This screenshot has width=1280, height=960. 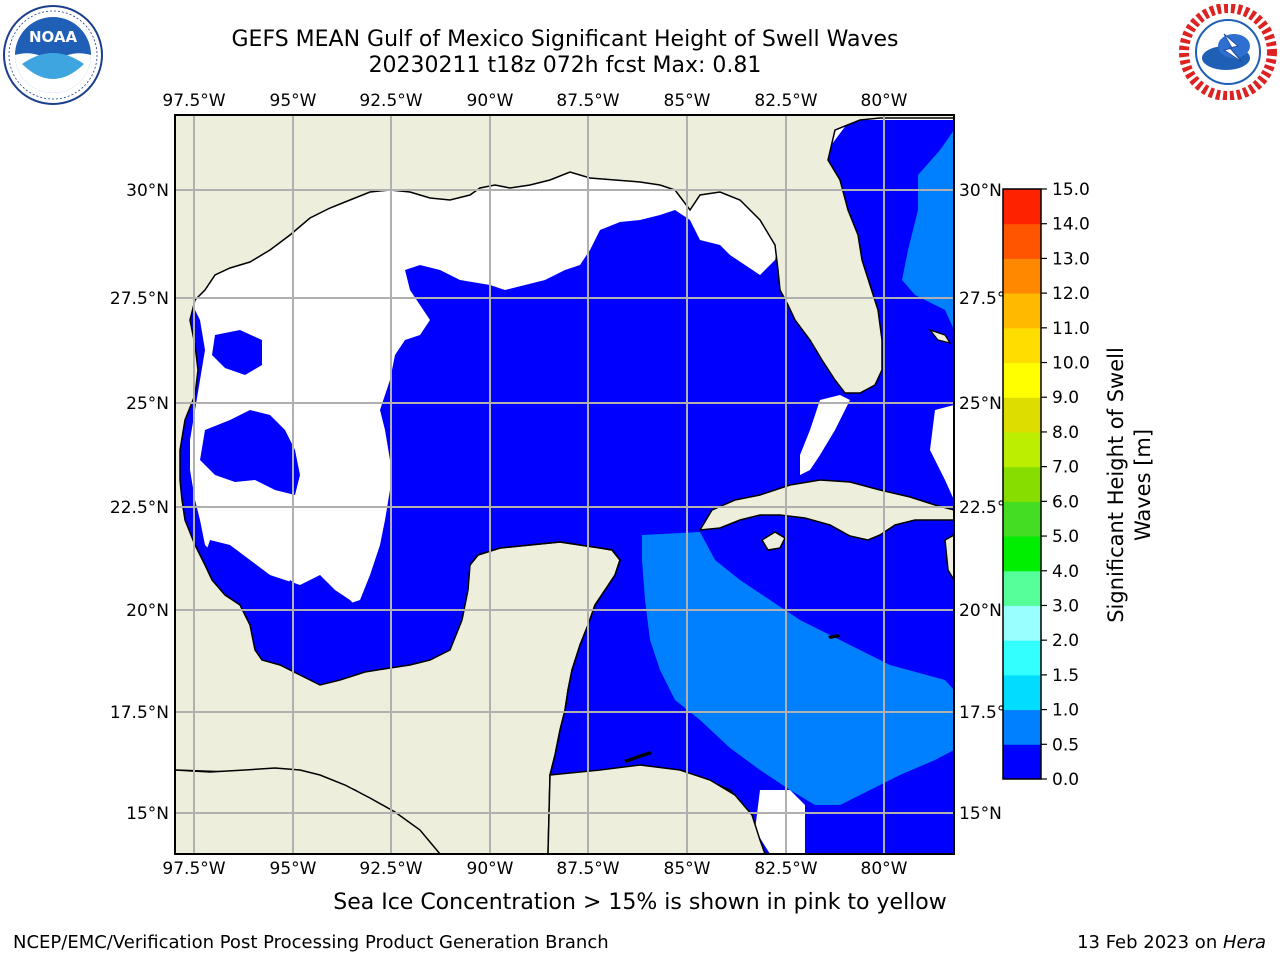 What do you see at coordinates (825, 435) in the screenshot?
I see `east-nodata-strip` at bounding box center [825, 435].